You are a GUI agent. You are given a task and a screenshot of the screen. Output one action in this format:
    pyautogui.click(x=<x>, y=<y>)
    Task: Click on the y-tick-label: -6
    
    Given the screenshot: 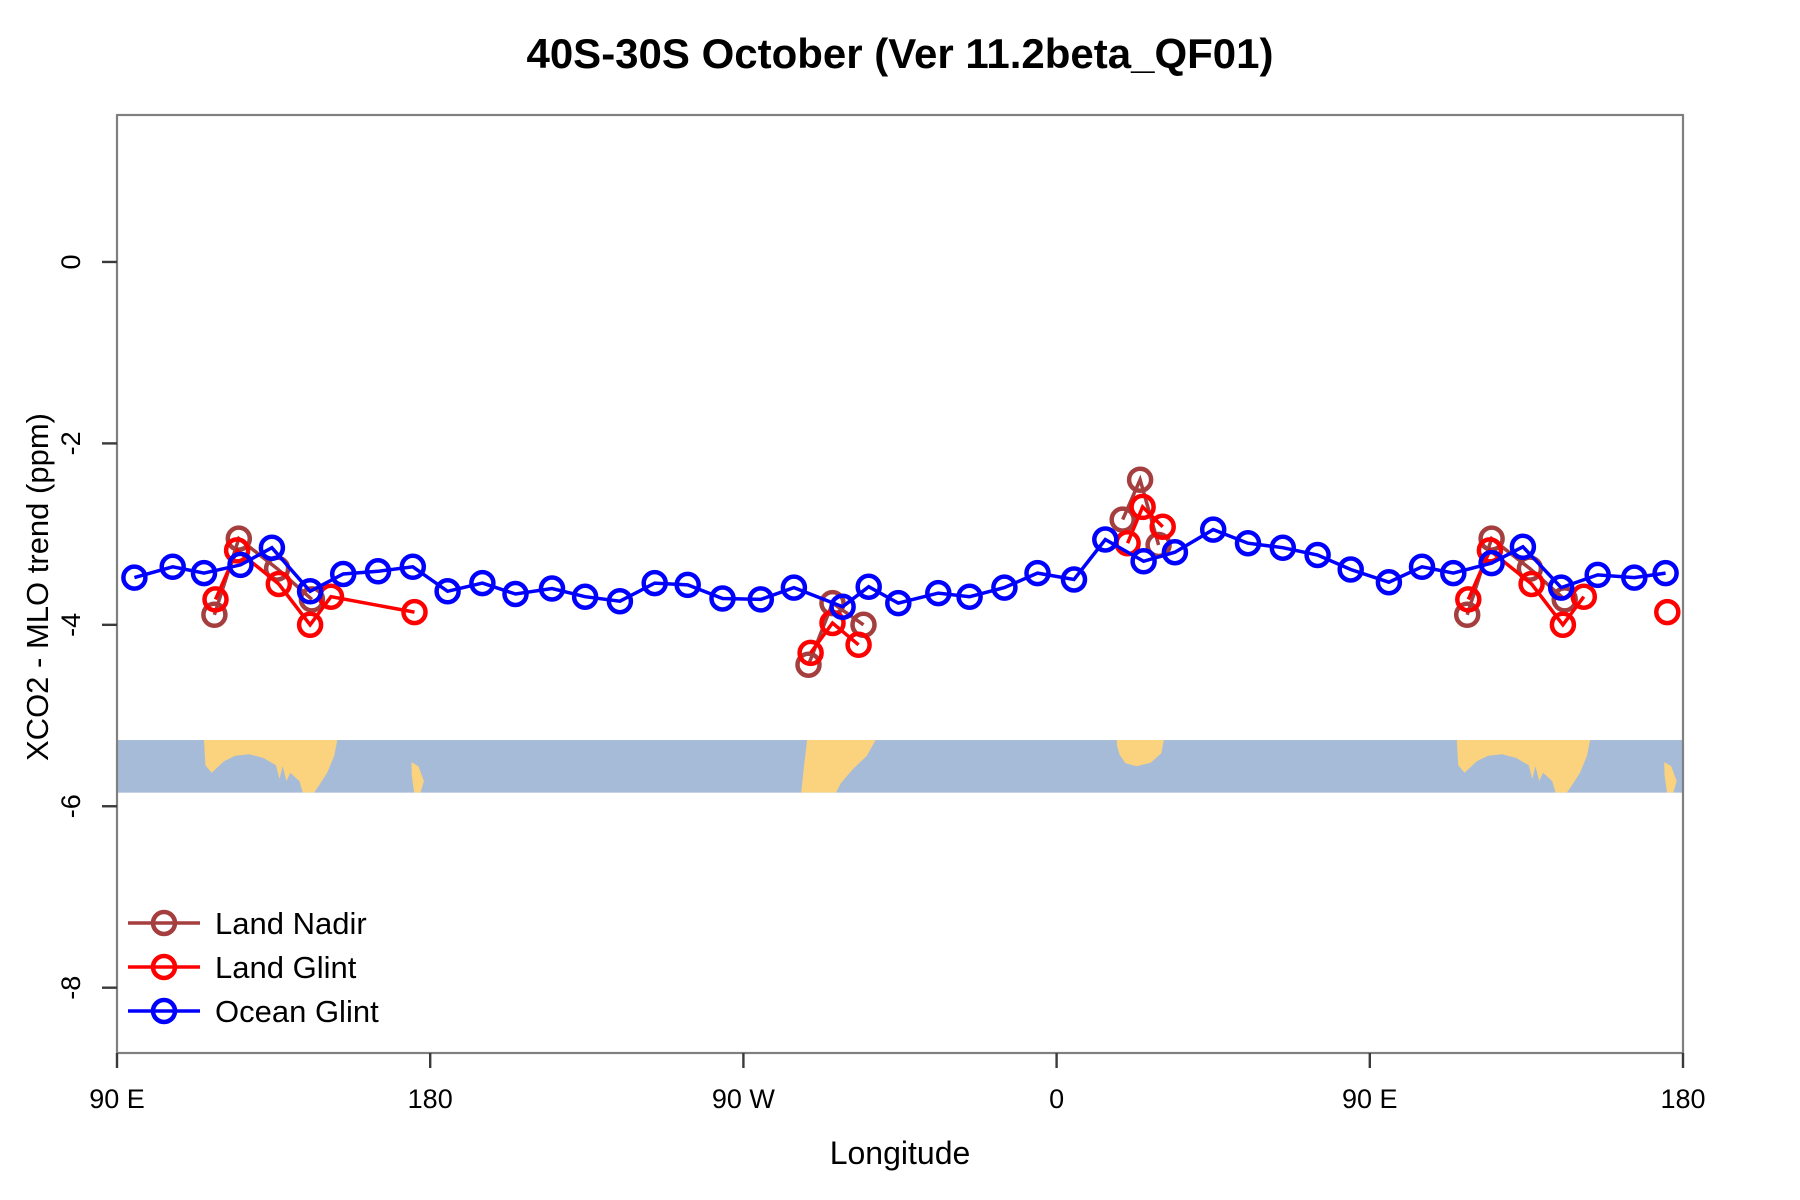 What is the action you would take?
    pyautogui.click(x=71, y=806)
    